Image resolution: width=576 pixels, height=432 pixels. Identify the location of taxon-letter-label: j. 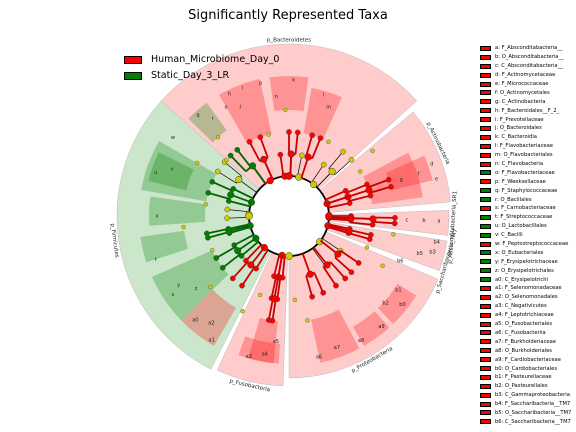
(239, 107).